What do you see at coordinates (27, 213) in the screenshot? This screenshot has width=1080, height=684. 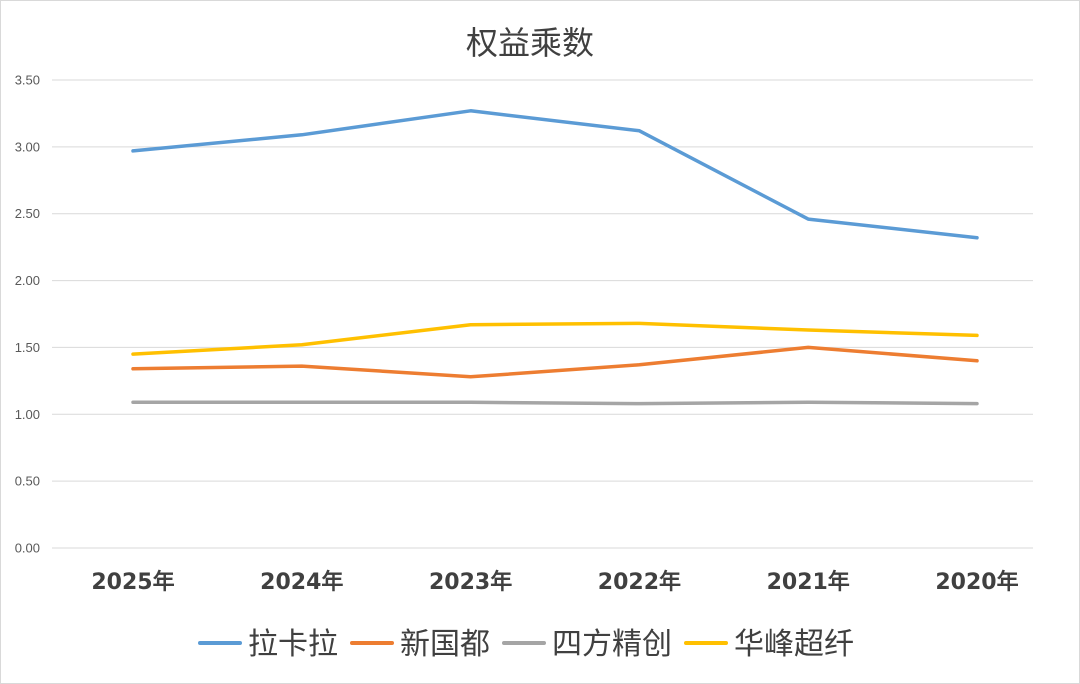 I see `y-tick-label: 2.50` at bounding box center [27, 213].